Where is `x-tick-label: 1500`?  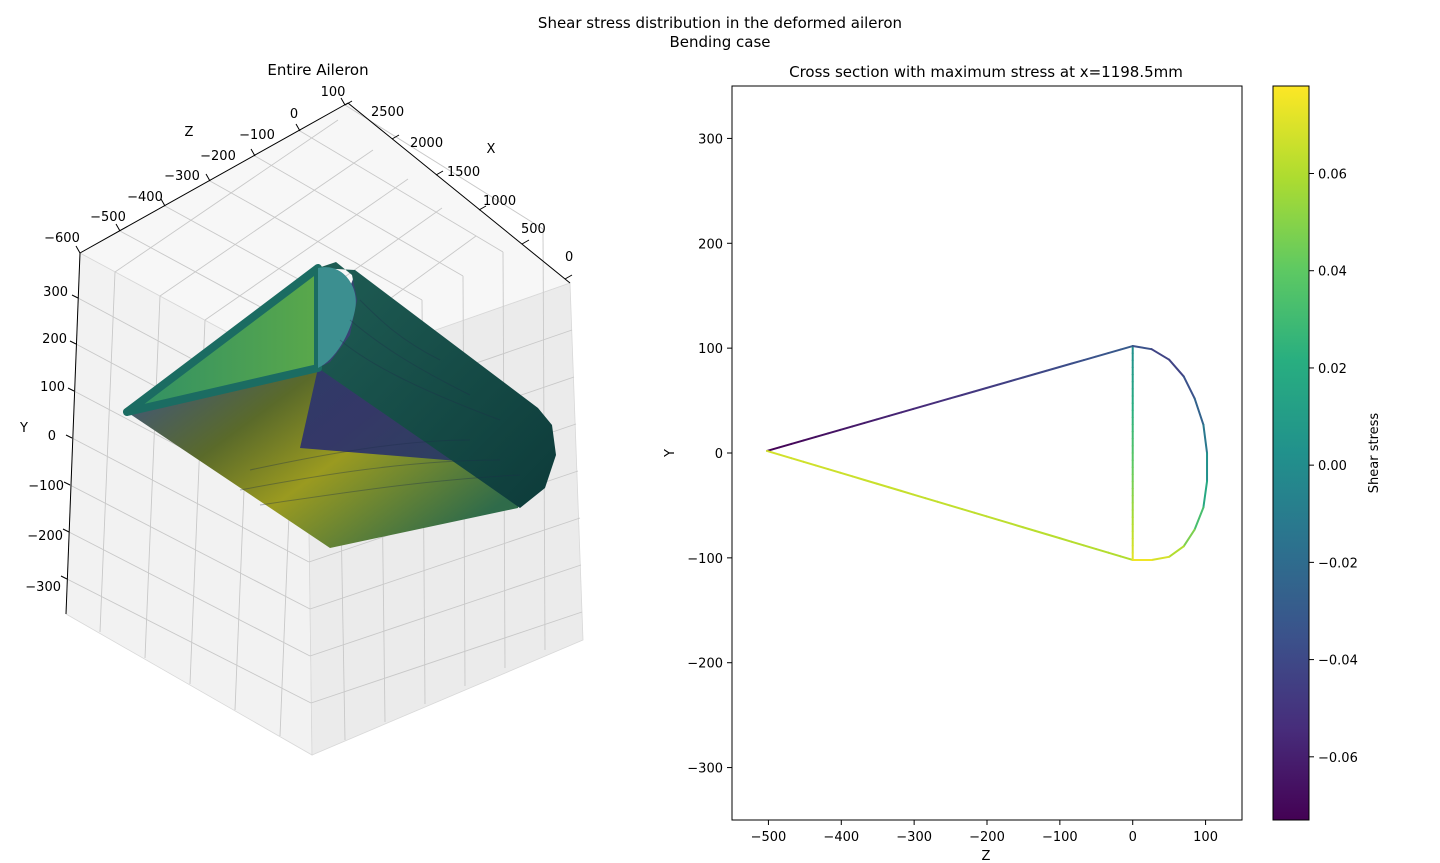
x-tick-label: 1500 is located at coordinates (463, 172).